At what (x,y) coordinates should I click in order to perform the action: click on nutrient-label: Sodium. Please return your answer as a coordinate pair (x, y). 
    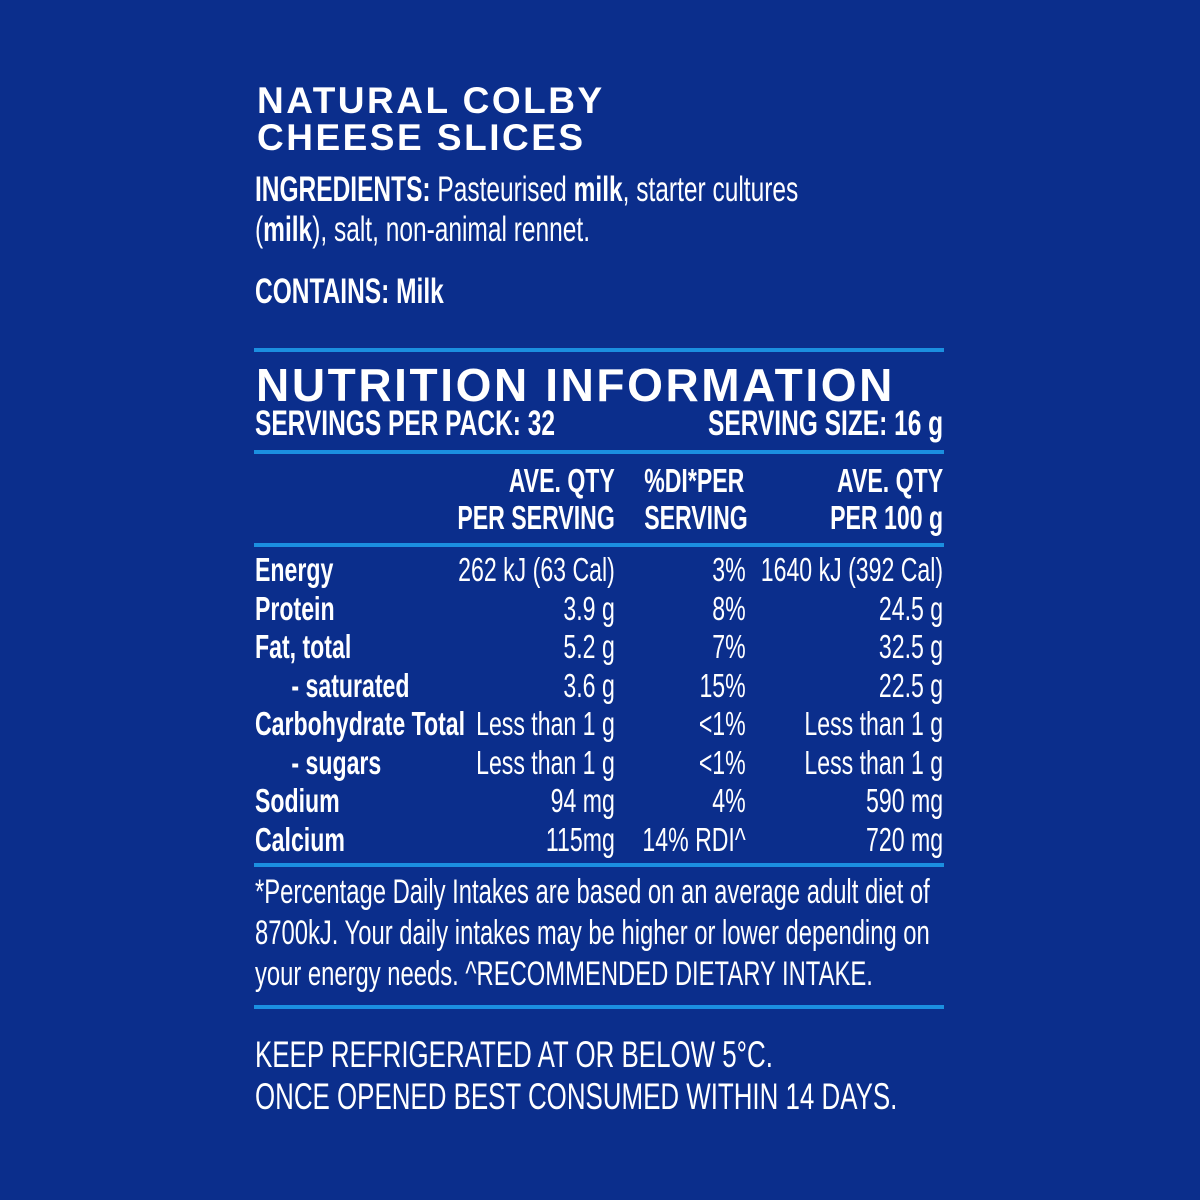
    Looking at the image, I should click on (297, 800).